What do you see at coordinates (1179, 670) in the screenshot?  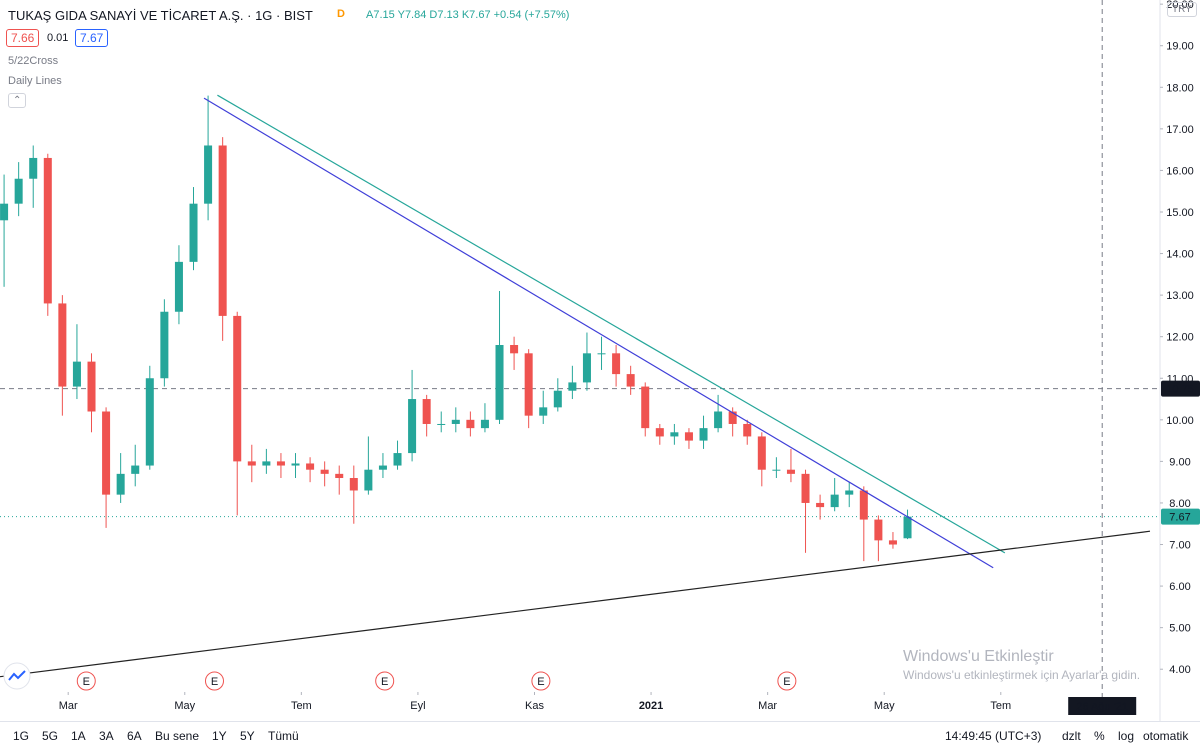 I see `y-tick-label: 4.00` at bounding box center [1179, 670].